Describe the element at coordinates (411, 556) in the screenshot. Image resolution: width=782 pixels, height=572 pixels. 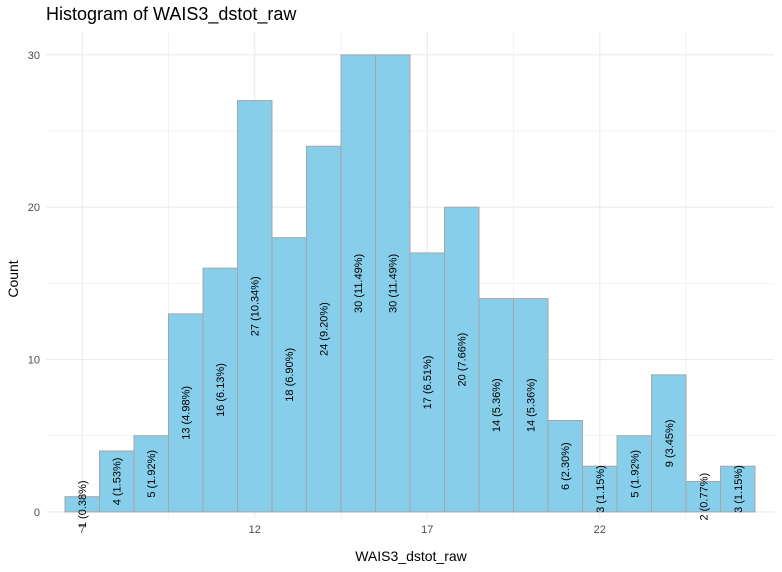
I see `x-axis-title: WAIS3_dstot_raw` at that location.